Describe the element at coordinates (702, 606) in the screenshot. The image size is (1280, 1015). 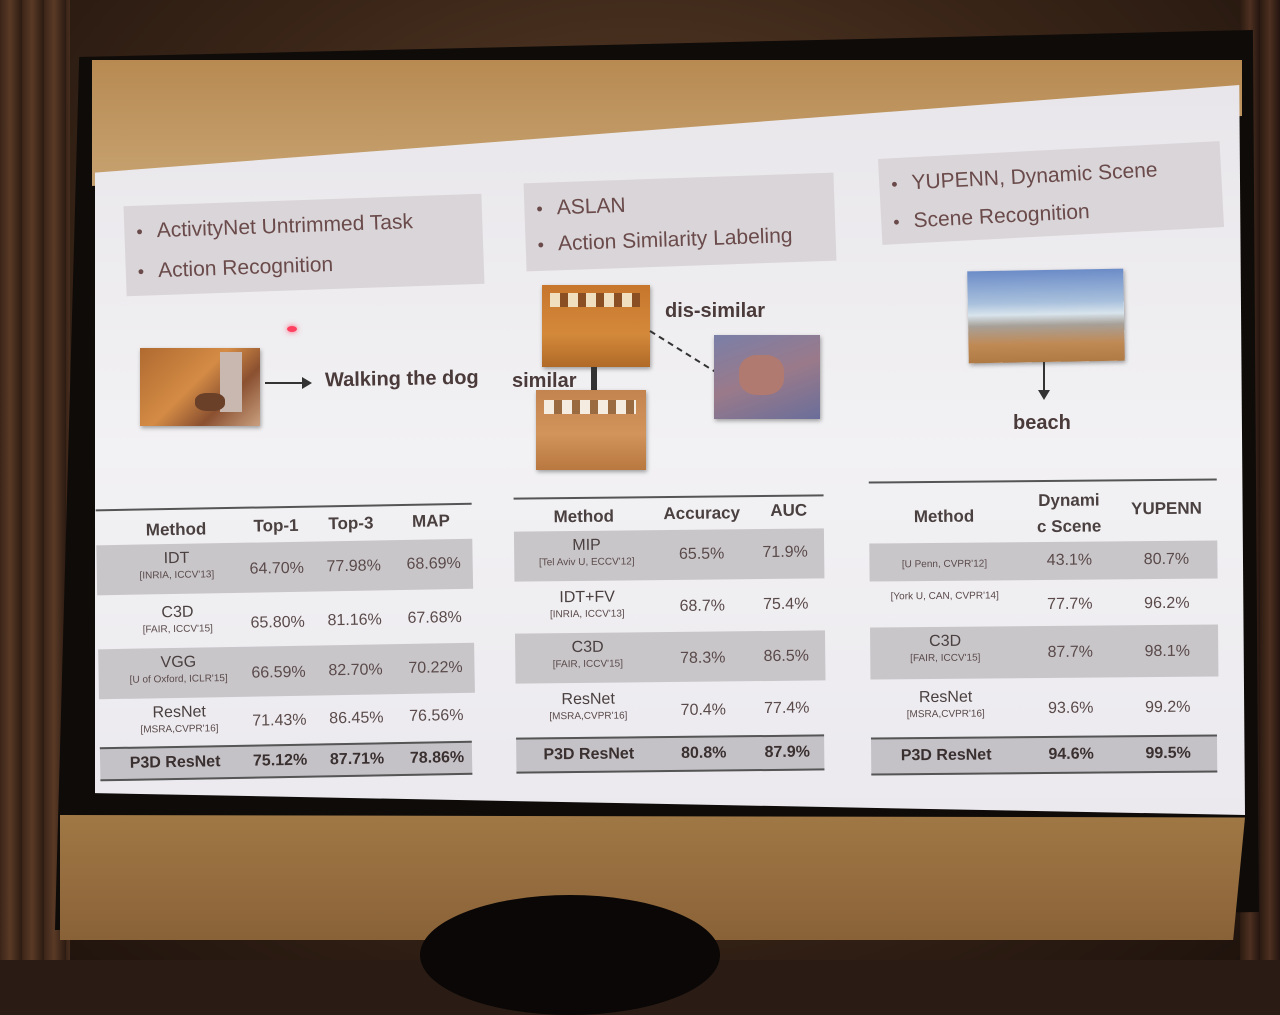
I see `value-cell: 68.7%` at that location.